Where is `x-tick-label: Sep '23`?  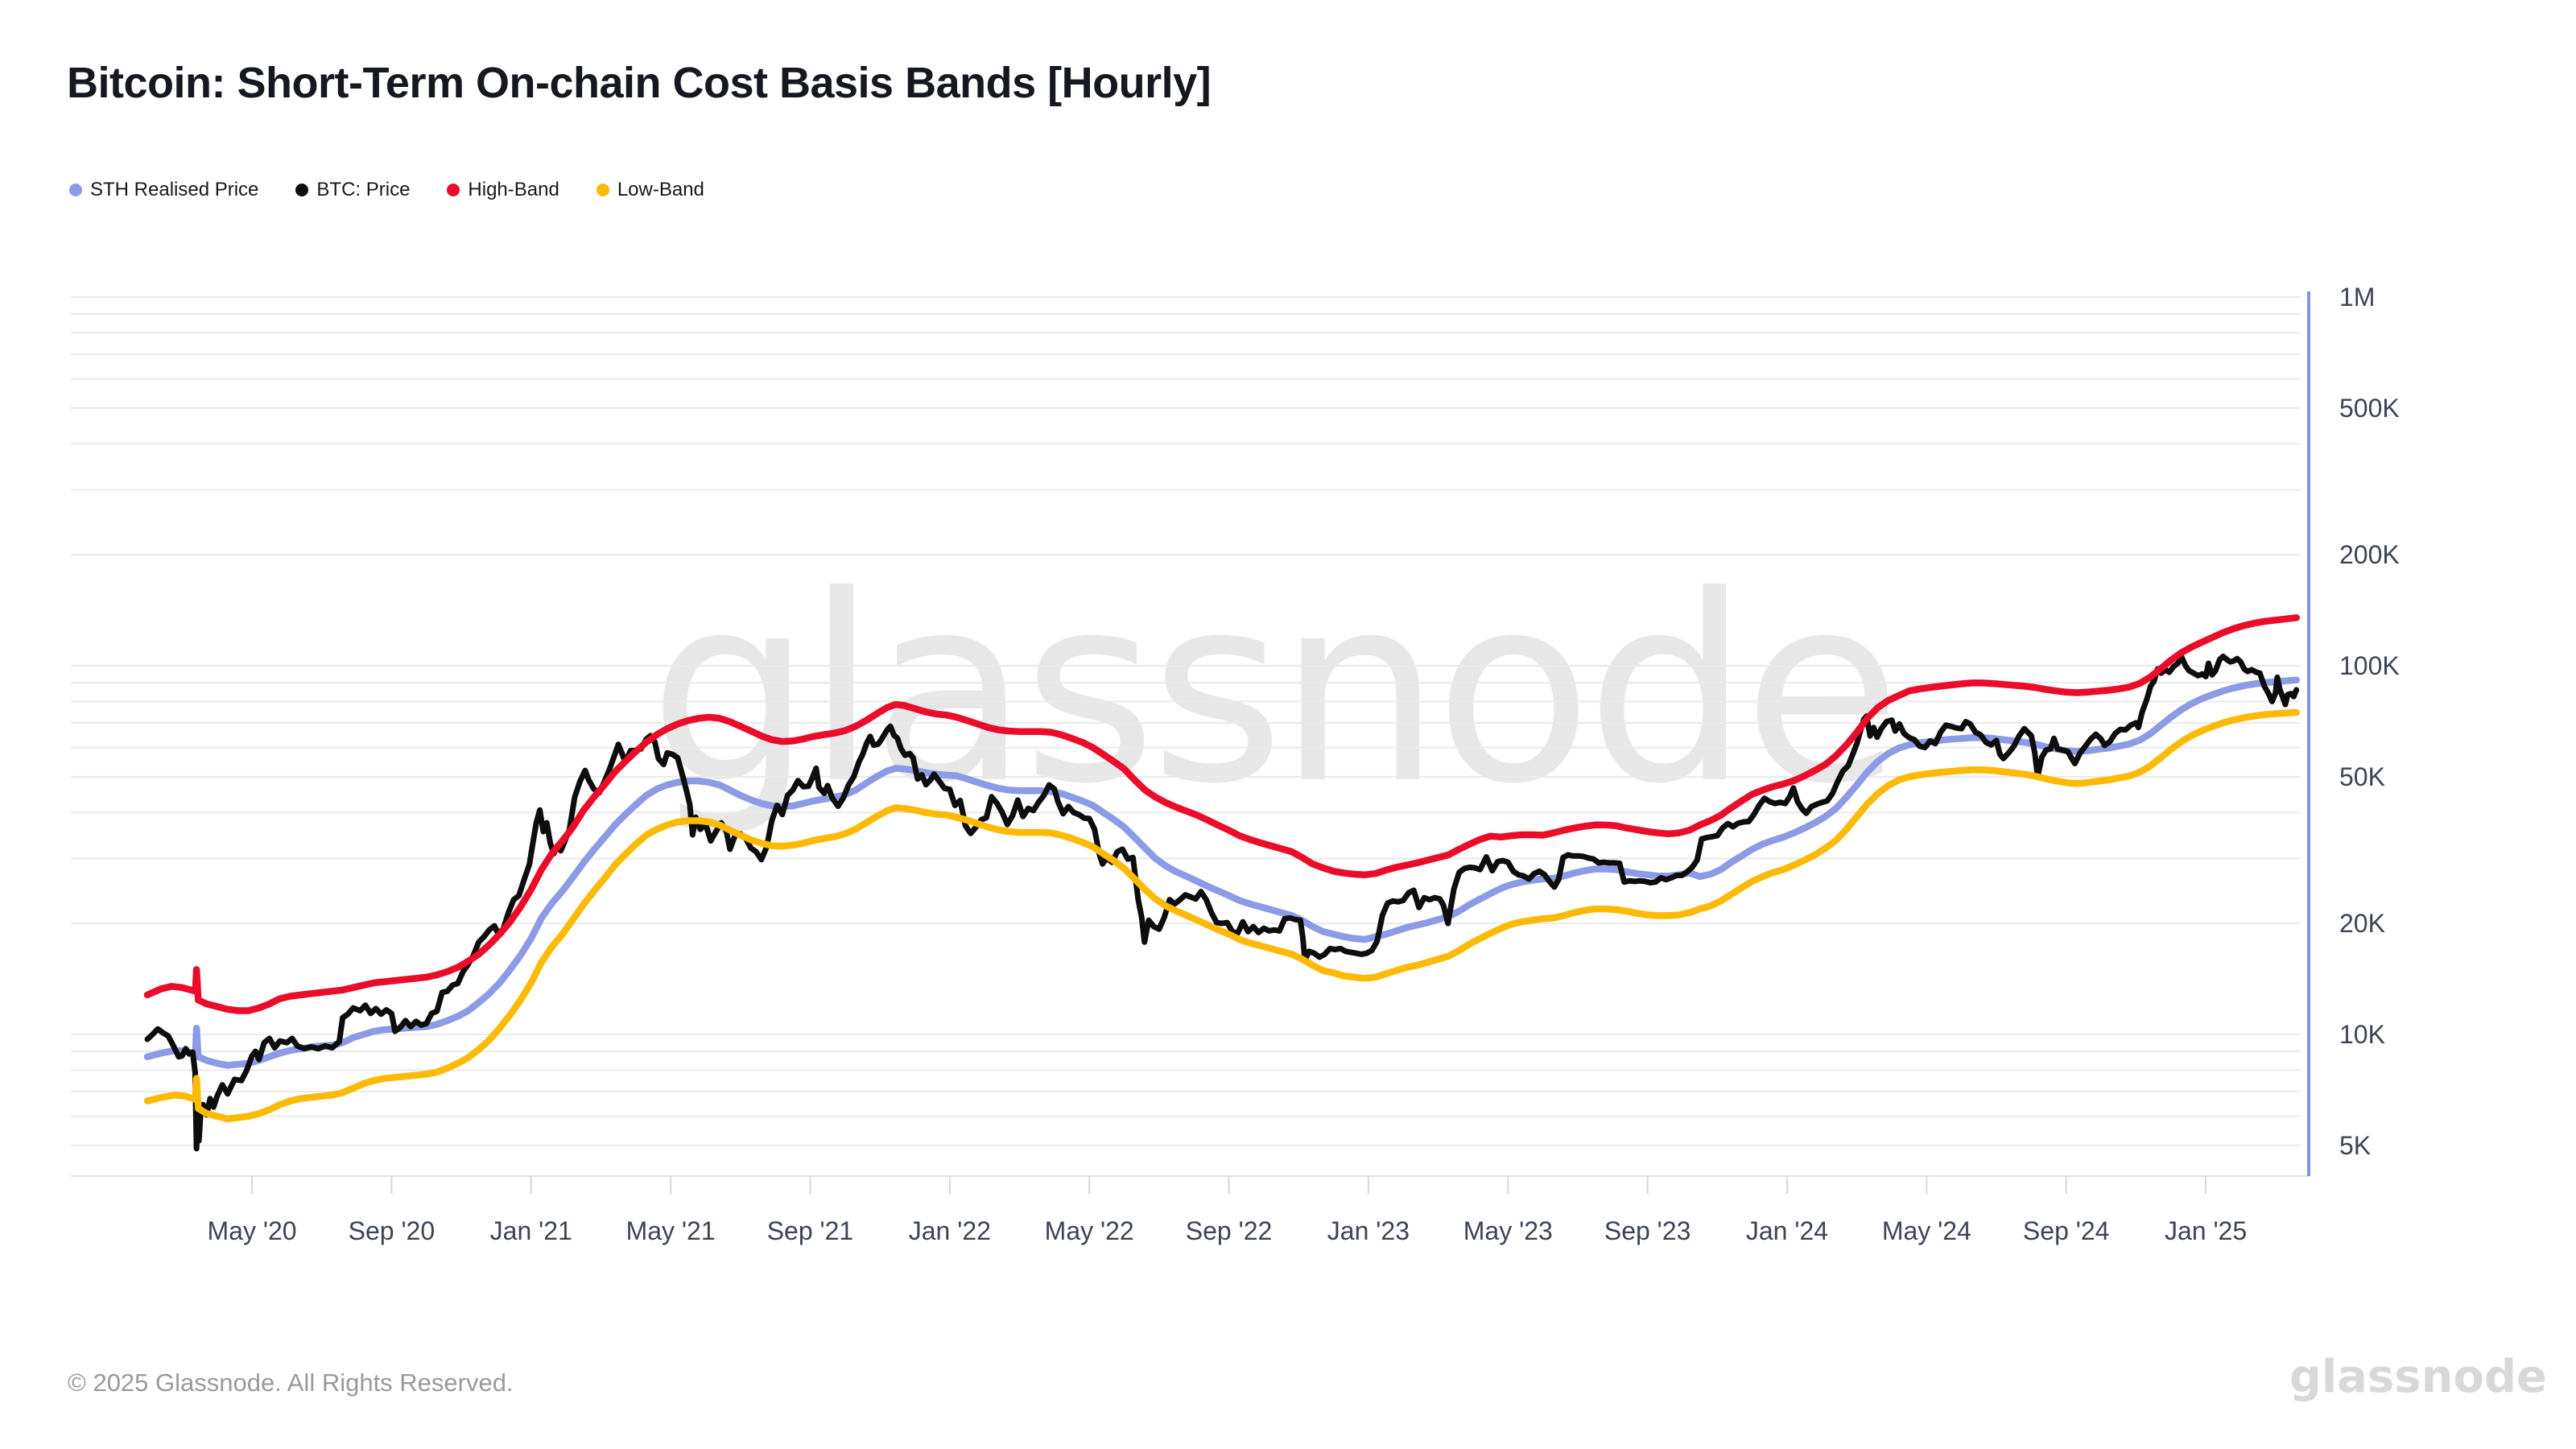
x-tick-label: Sep '23 is located at coordinates (1647, 1230).